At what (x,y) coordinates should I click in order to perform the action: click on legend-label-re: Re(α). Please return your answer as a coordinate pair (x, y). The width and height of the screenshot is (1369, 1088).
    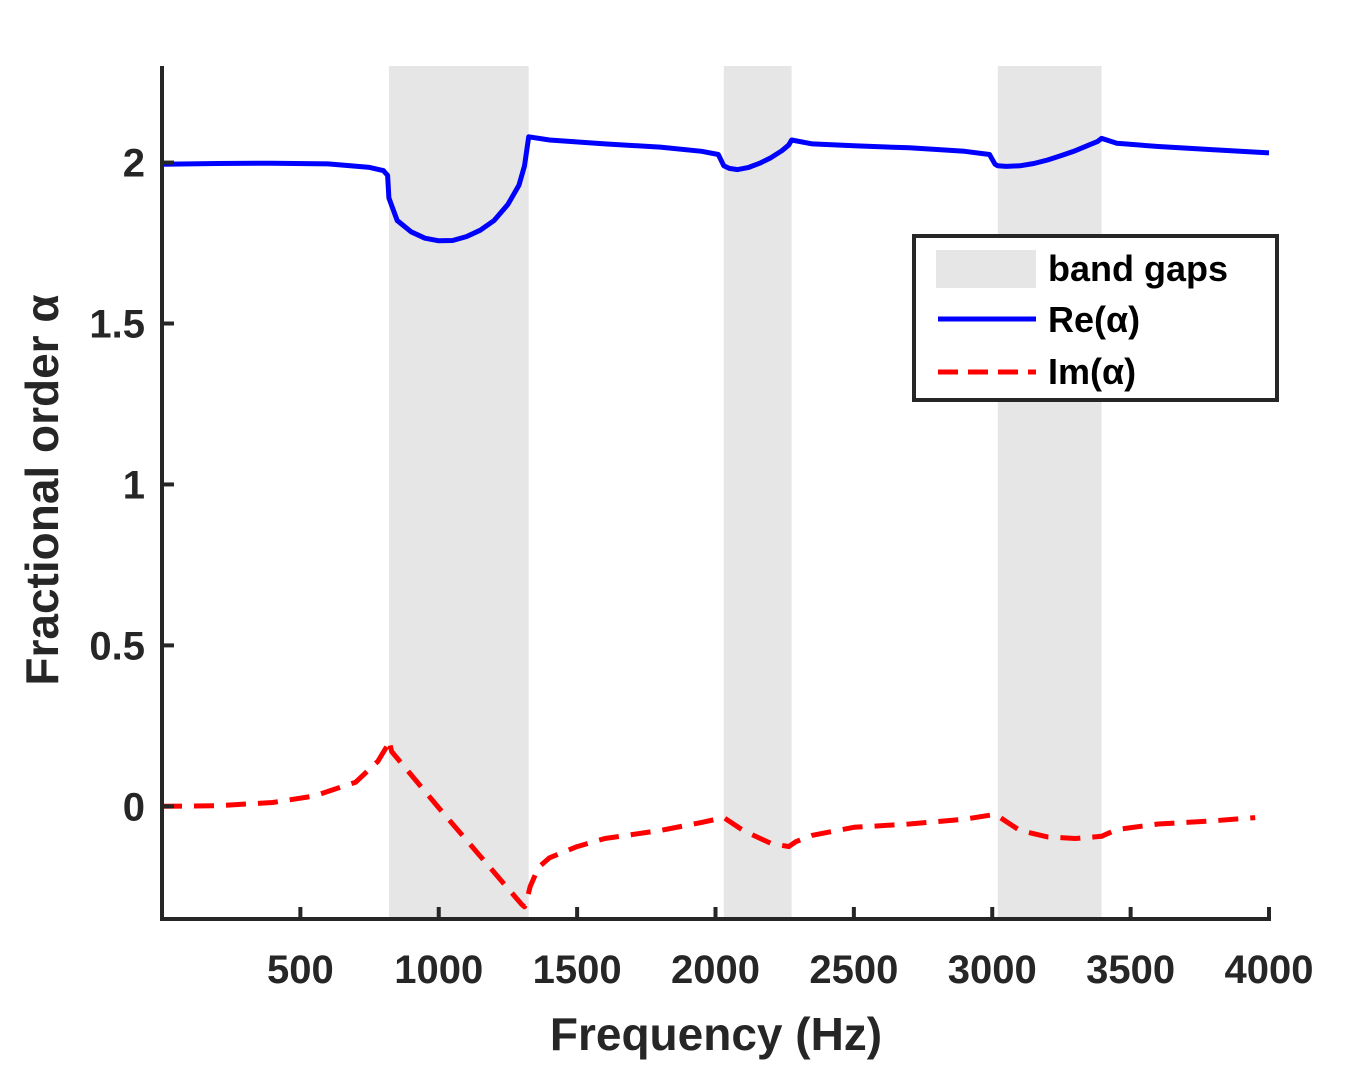
    Looking at the image, I should click on (1094, 319).